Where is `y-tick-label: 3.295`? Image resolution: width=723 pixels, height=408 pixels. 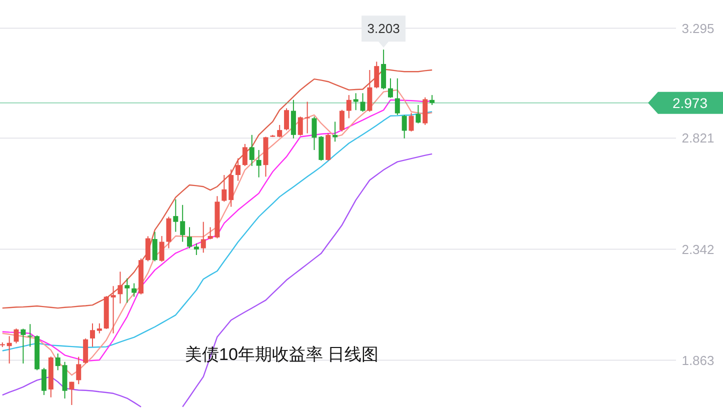 y-tick-label: 3.295 is located at coordinates (698, 28).